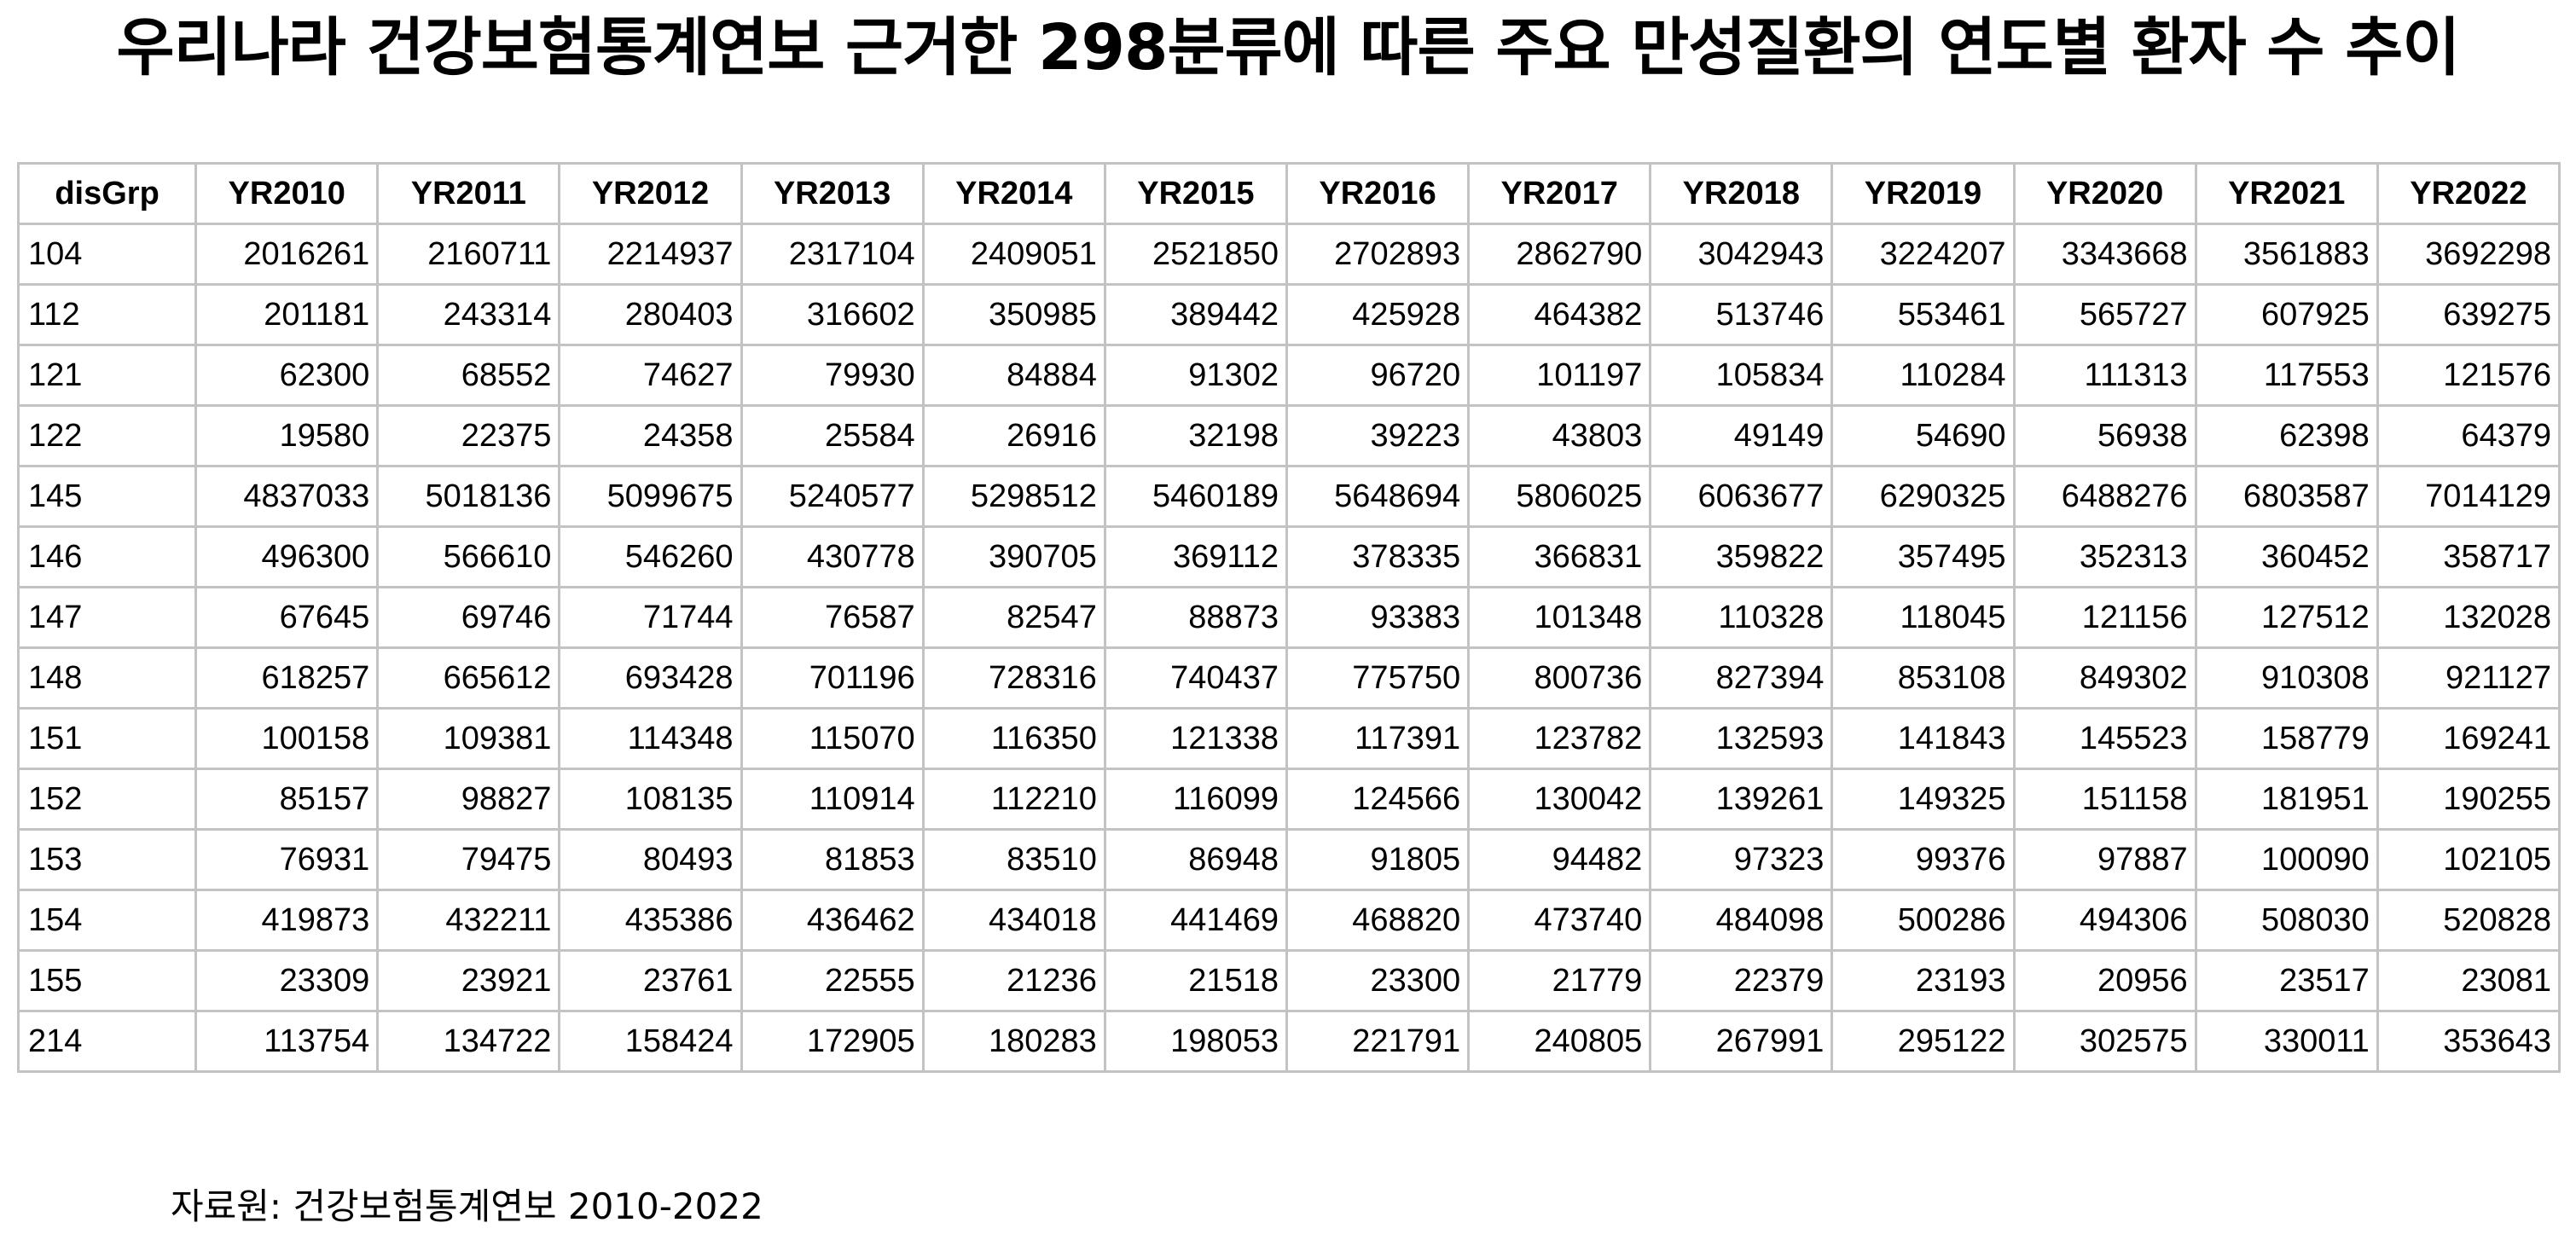  What do you see at coordinates (287, 859) in the screenshot?
I see `patient-count-cell: 76931` at bounding box center [287, 859].